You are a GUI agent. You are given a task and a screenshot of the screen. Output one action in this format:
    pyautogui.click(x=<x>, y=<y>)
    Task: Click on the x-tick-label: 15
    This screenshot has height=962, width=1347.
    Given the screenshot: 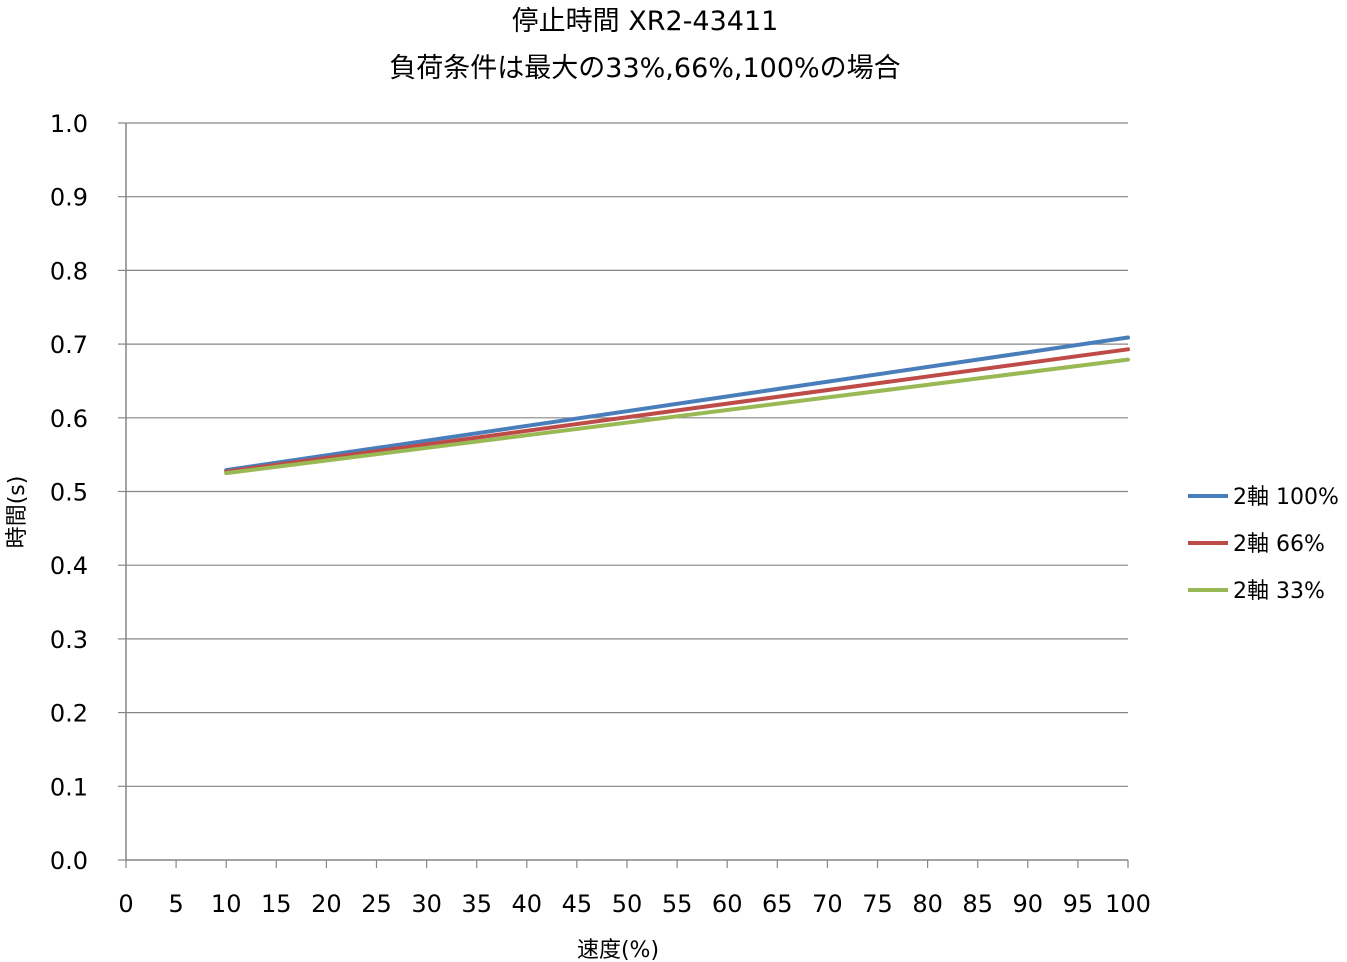 What is the action you would take?
    pyautogui.click(x=276, y=904)
    